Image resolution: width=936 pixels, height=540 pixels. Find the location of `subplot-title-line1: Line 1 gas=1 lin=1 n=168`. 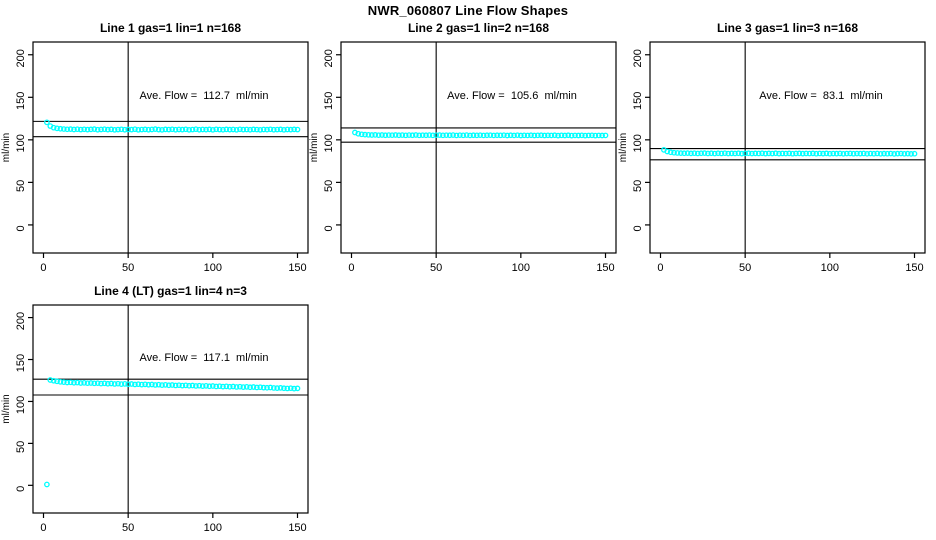

subplot-title-line1: Line 1 gas=1 lin=1 n=168 is located at coordinates (170, 28).